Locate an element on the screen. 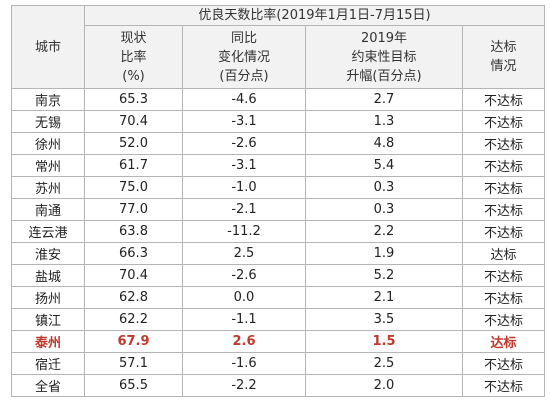  cell-target: 2.1 is located at coordinates (384, 297).